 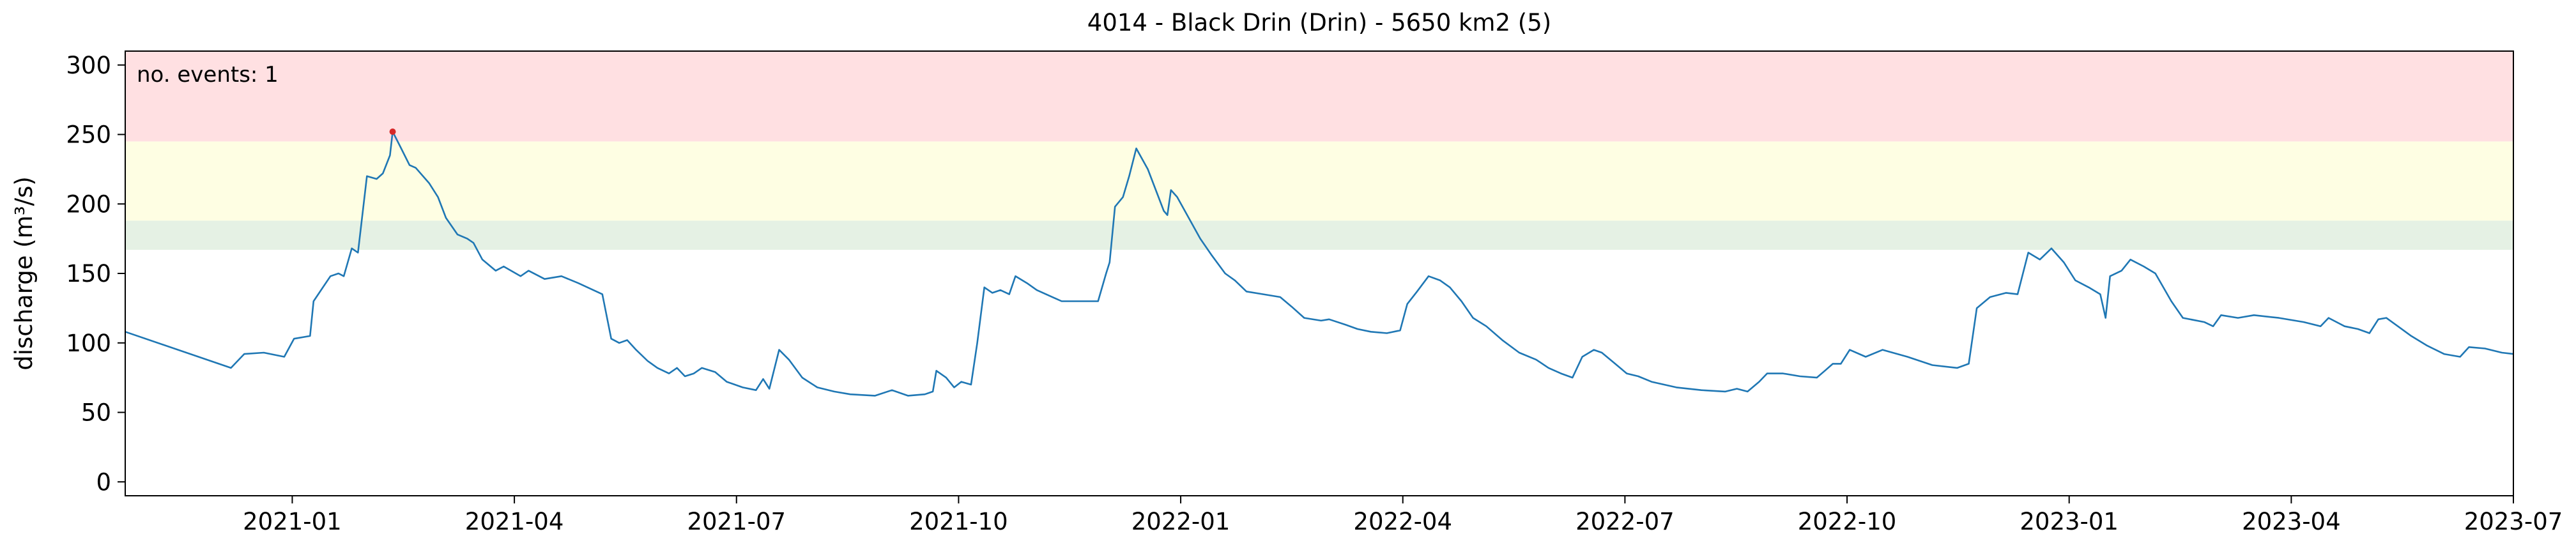 What do you see at coordinates (392, 131) in the screenshot?
I see `event-marker` at bounding box center [392, 131].